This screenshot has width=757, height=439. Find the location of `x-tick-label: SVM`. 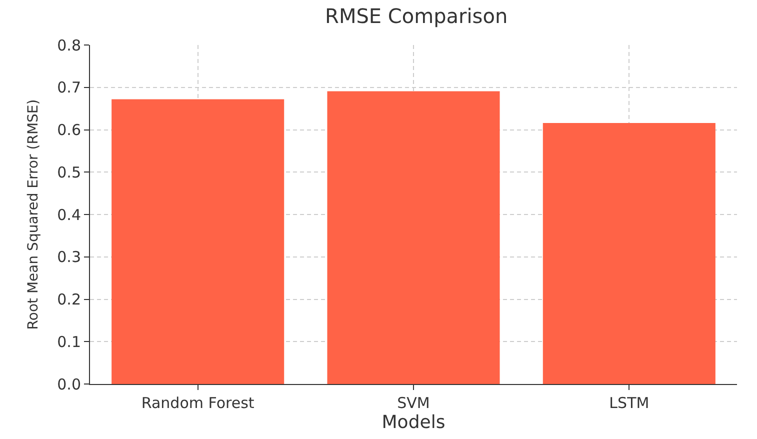

x-tick-label: SVM is located at coordinates (413, 403).